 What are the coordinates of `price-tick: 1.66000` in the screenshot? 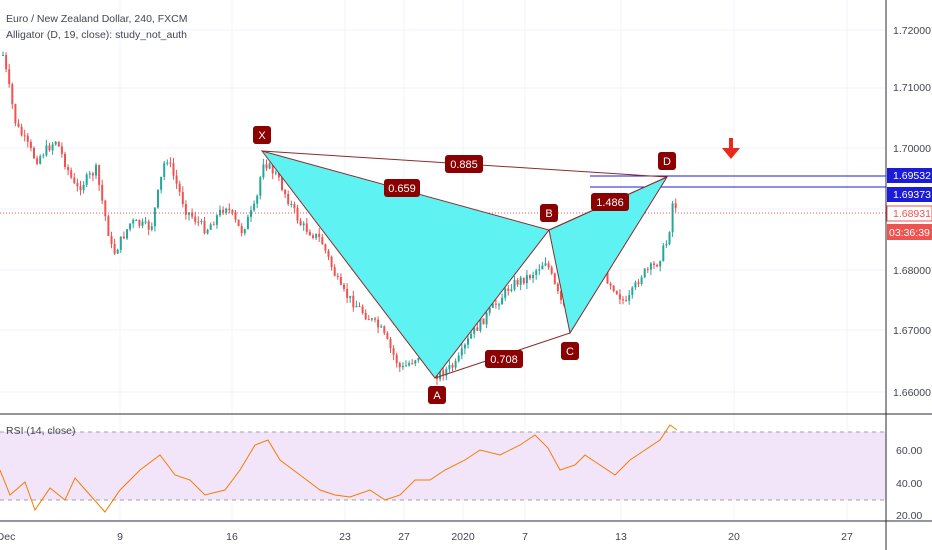 It's located at (912, 393).